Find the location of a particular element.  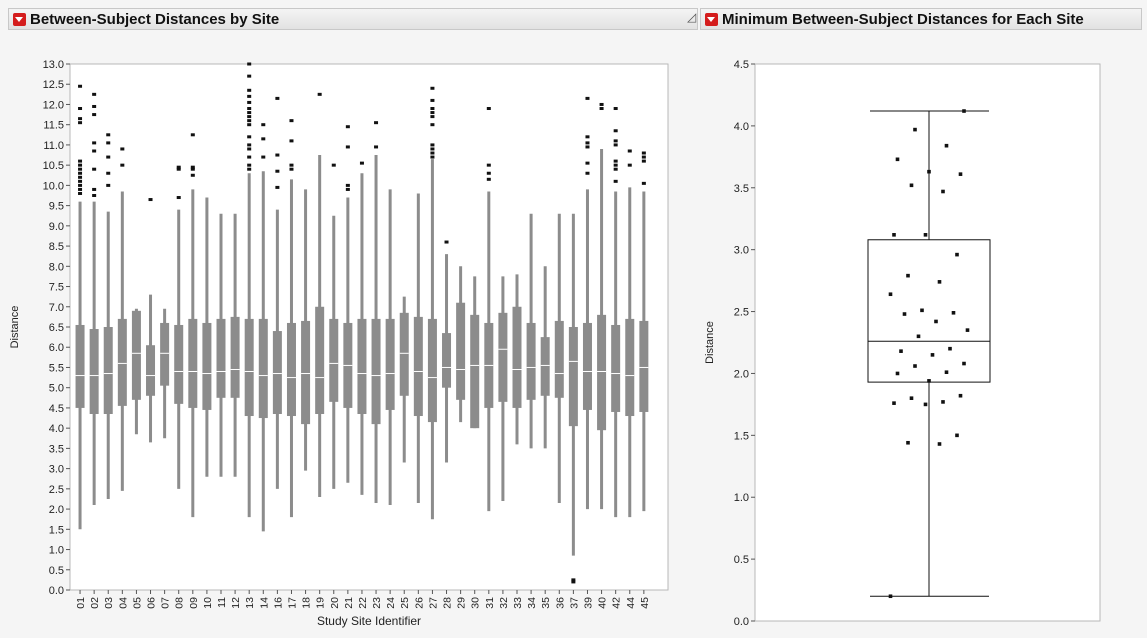

y-tick-label: 1.0 is located at coordinates (741, 498).